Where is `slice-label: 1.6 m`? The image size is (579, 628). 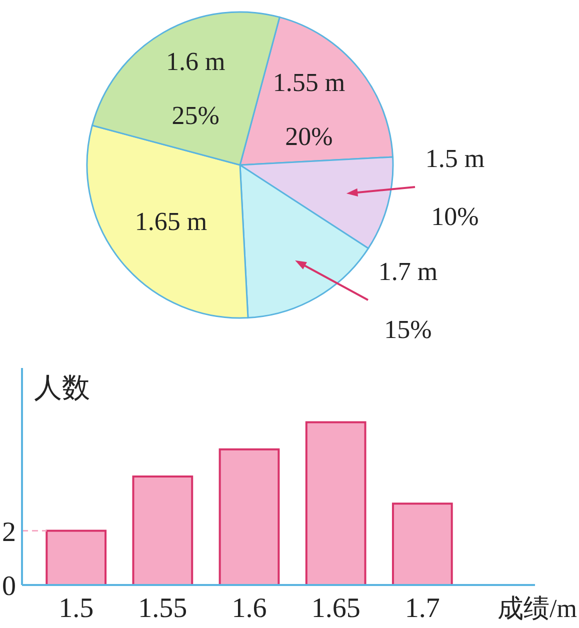 slice-label: 1.6 m is located at coordinates (196, 61).